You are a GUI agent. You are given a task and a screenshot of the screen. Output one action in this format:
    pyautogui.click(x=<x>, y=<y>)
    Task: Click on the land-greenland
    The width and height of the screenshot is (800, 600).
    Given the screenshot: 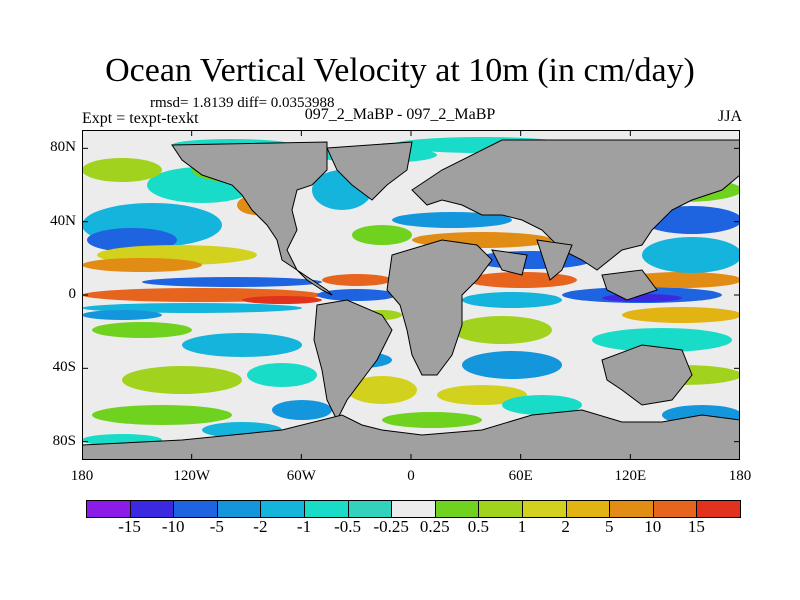 What is the action you would take?
    pyautogui.click(x=369, y=171)
    